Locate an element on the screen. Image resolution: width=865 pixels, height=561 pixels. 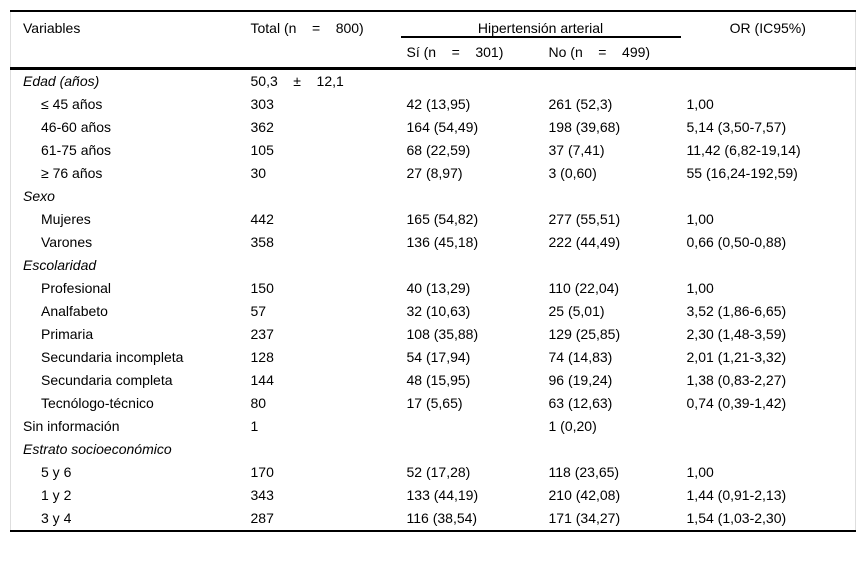
cell-total: 358 is located at coordinates (262, 242).